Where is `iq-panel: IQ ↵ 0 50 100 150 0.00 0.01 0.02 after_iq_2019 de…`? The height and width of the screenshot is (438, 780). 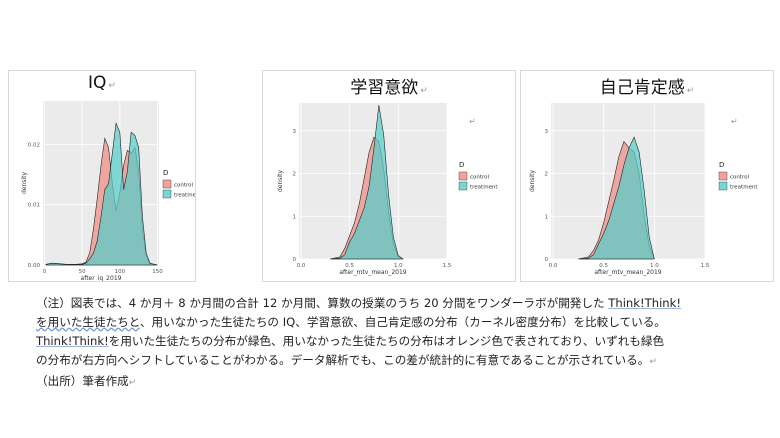
iq-panel: IQ ↵ 0 50 100 150 0.00 0.01 0.02 after_iq_2019 de… is located at coordinates (102, 176).